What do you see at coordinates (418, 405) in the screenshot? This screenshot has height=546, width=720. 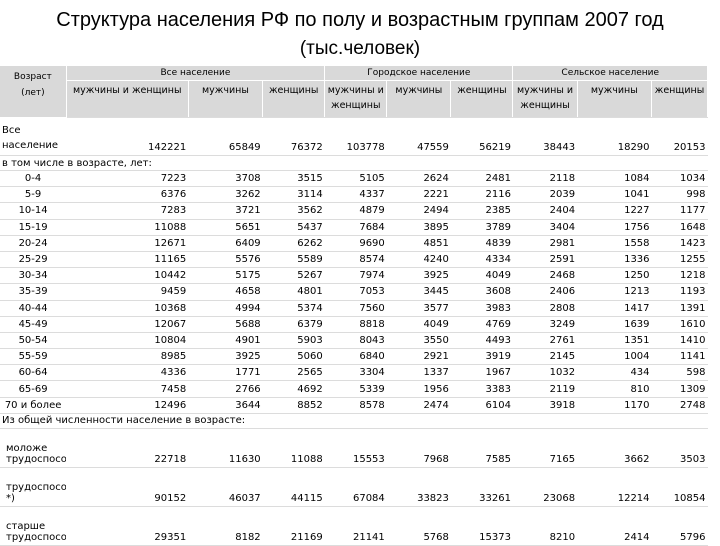 I see `table-cell: 2474` at bounding box center [418, 405].